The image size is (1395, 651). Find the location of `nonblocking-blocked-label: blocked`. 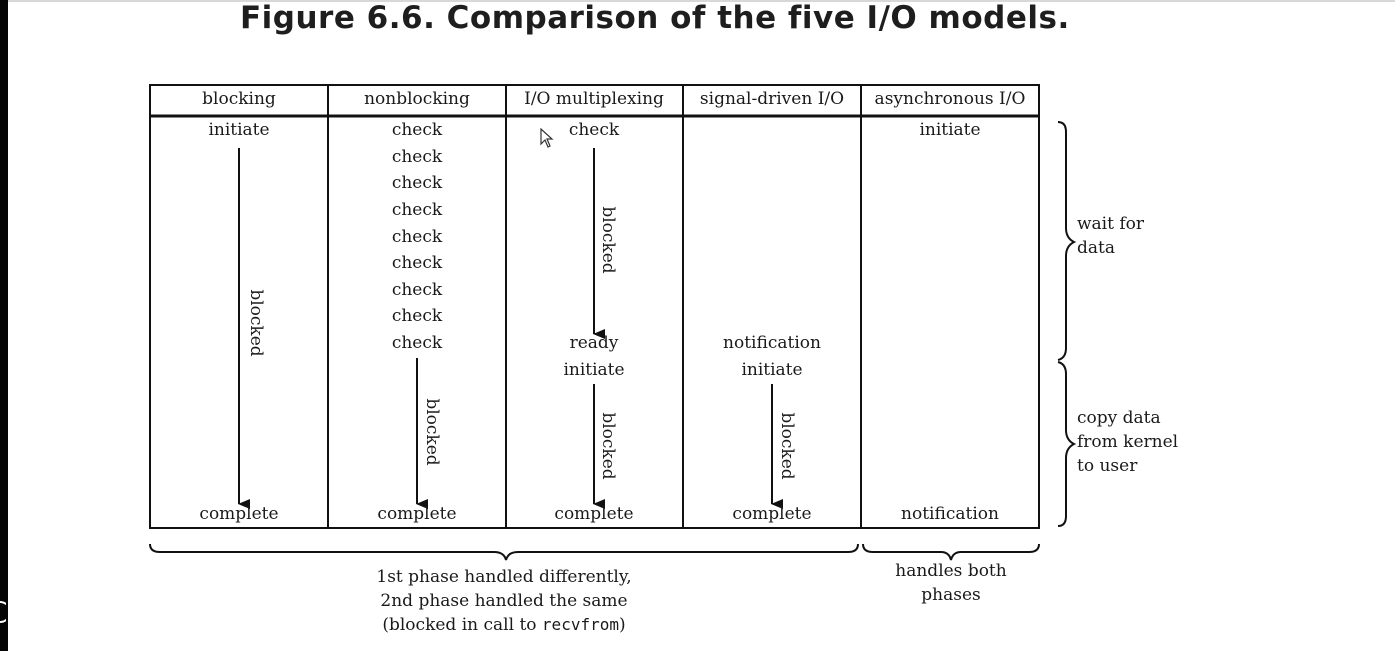

nonblocking-blocked-label: blocked is located at coordinates (432, 432).